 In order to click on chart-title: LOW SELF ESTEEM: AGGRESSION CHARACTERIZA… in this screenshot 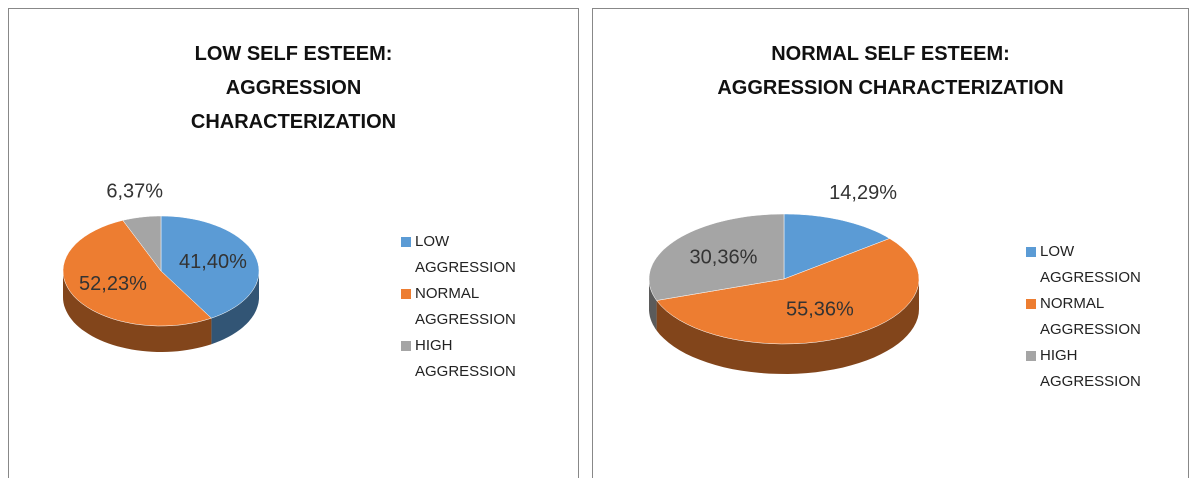, I will do `click(293, 88)`.